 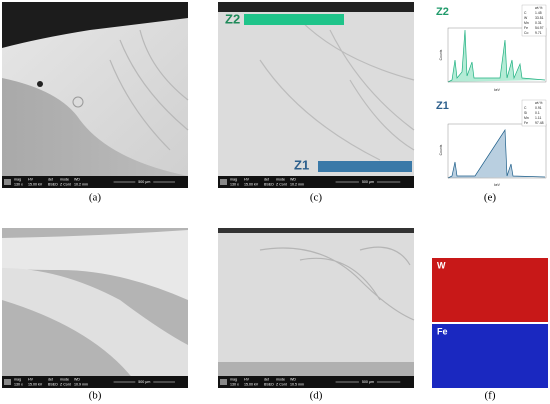 What do you see at coordinates (526, 33) in the screenshot?
I see `table-element: Co` at bounding box center [526, 33].